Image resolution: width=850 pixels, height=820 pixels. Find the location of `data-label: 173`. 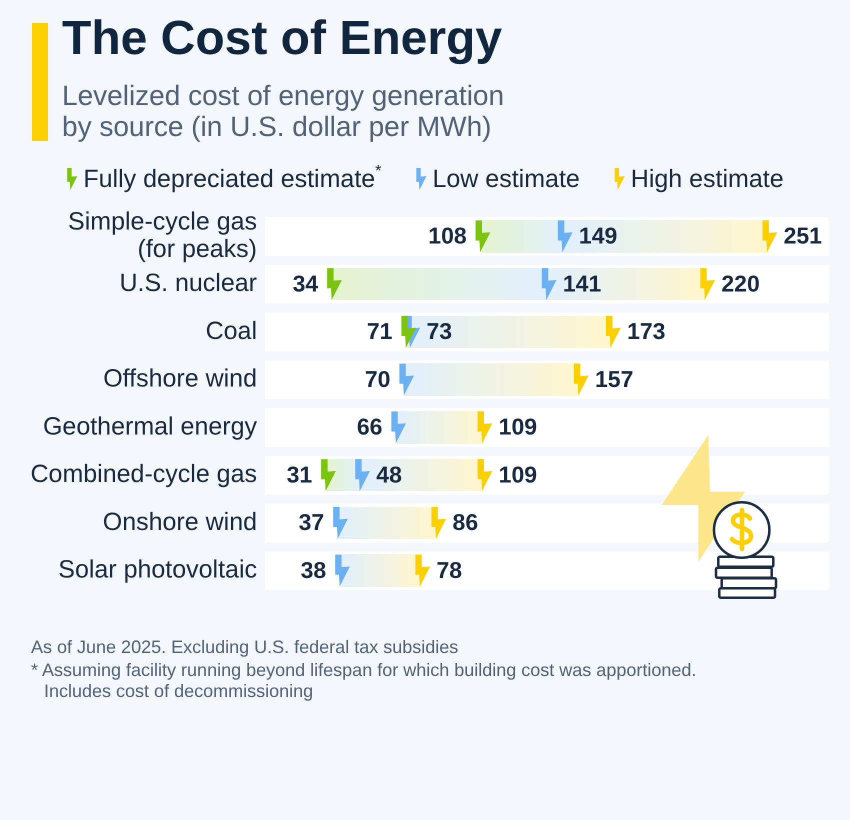

data-label: 173 is located at coordinates (646, 331).